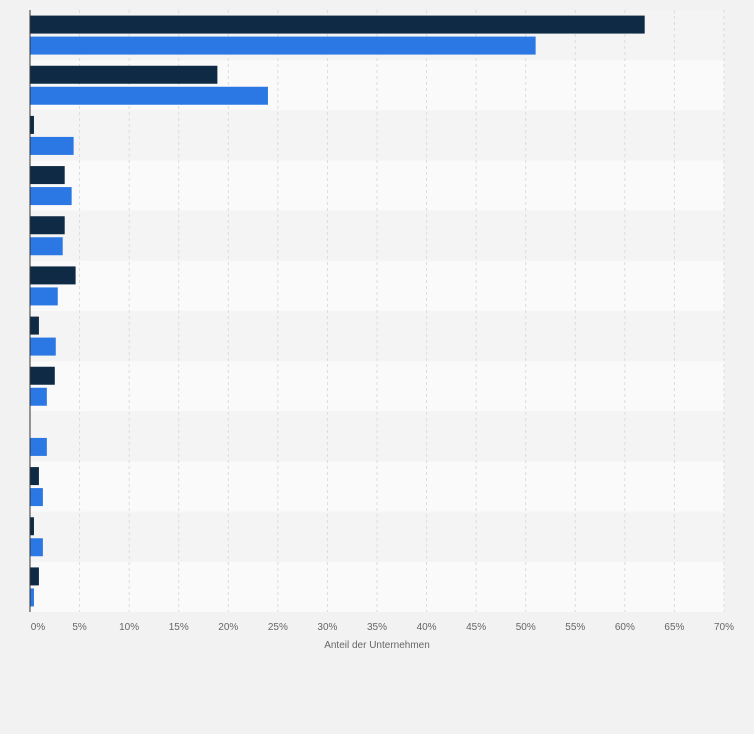 This screenshot has height=734, width=754. What do you see at coordinates (179, 627) in the screenshot?
I see `x-tick-label: 15%` at bounding box center [179, 627].